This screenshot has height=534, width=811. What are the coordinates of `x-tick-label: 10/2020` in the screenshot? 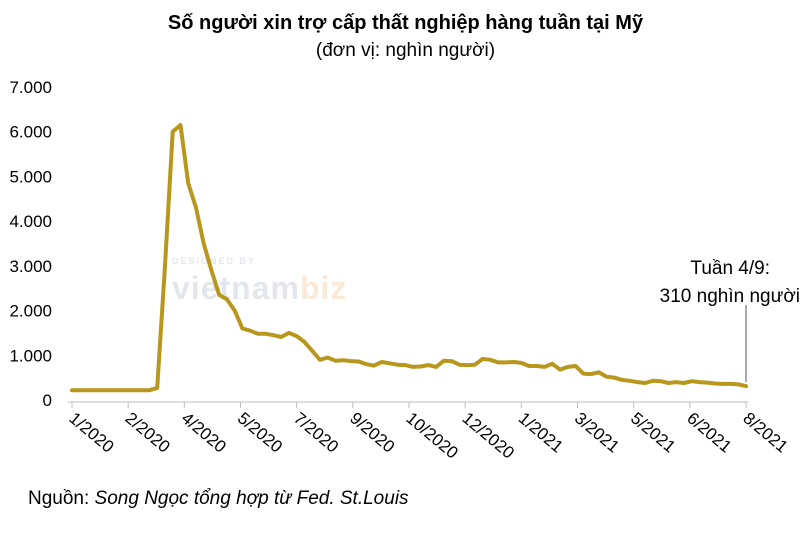 It's located at (431, 436).